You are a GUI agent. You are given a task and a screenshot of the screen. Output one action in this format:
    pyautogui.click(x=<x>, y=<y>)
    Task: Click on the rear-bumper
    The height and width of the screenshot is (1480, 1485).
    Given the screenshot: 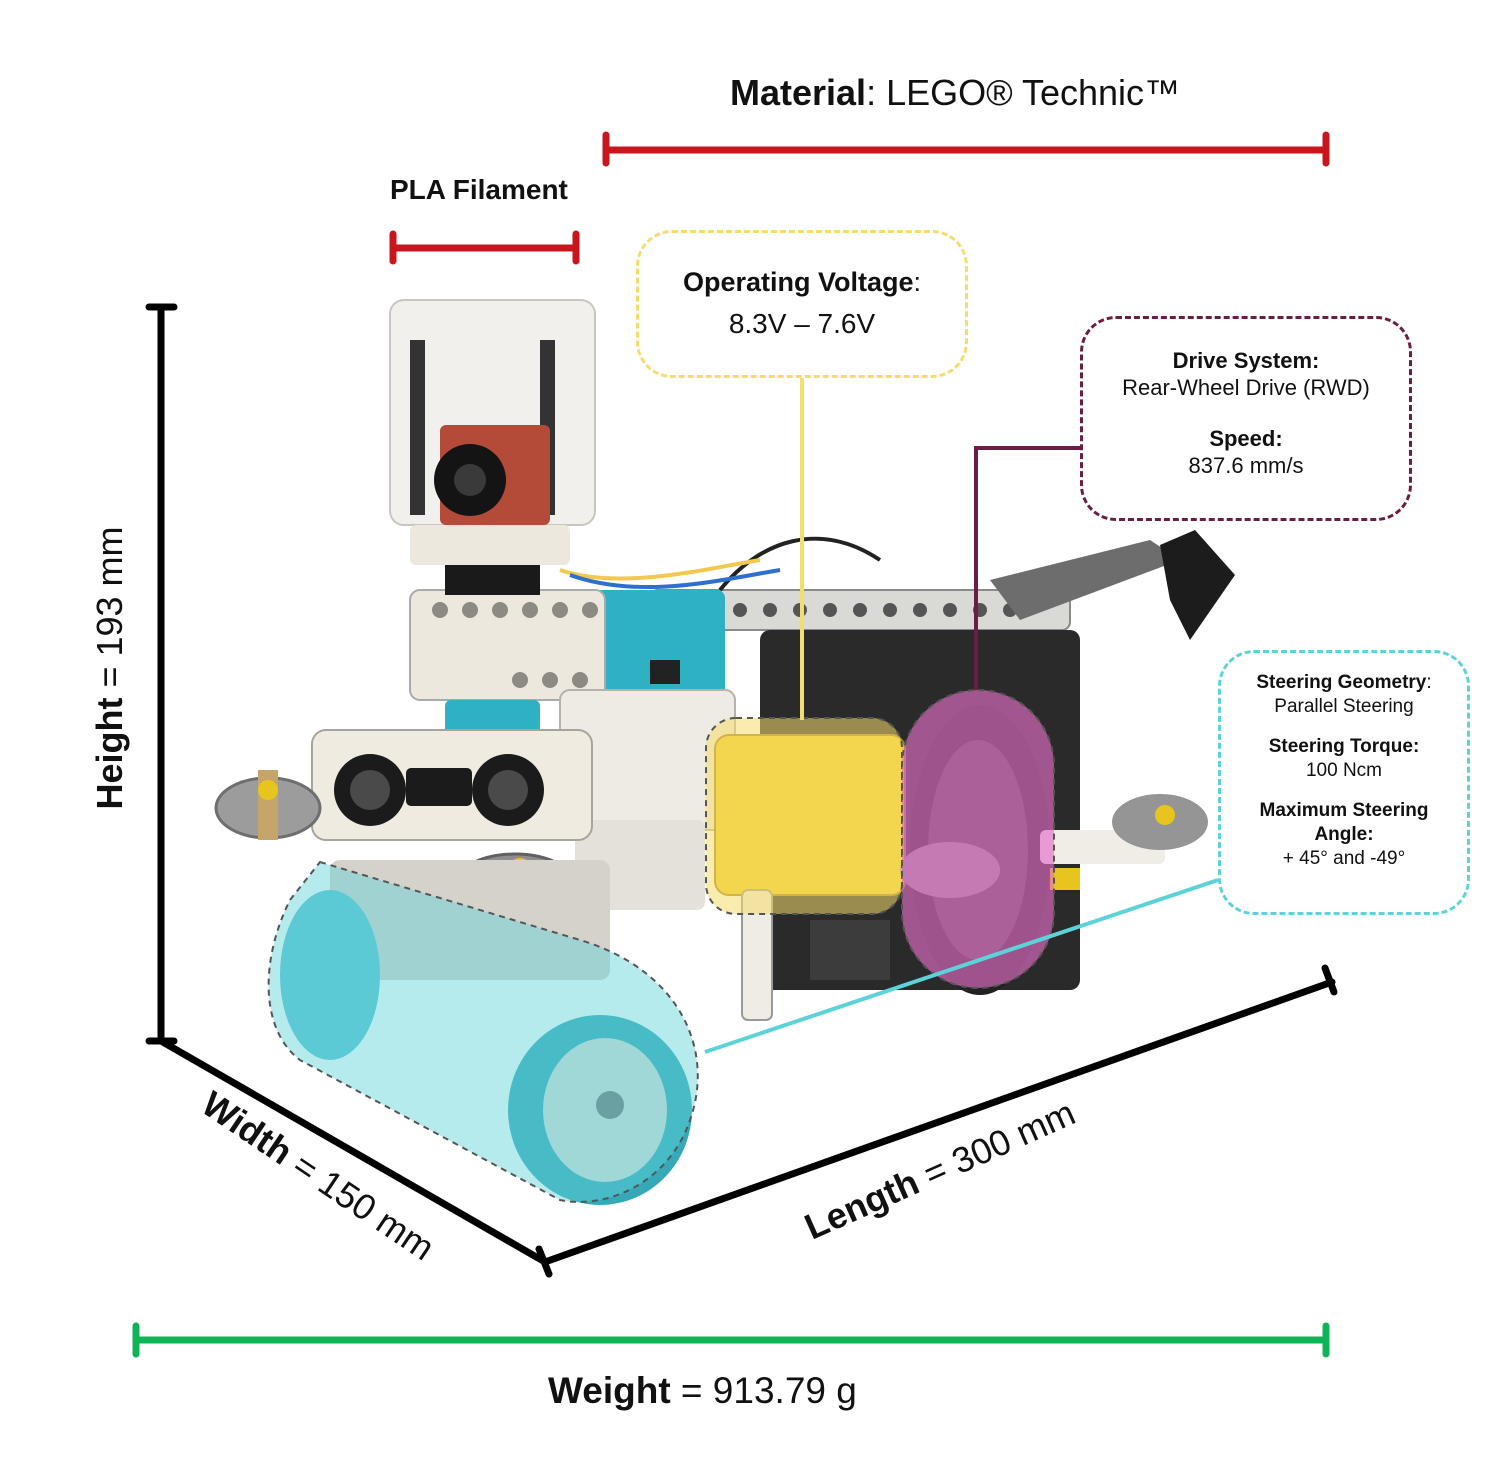 What is the action you would take?
    pyautogui.click(x=1197, y=585)
    